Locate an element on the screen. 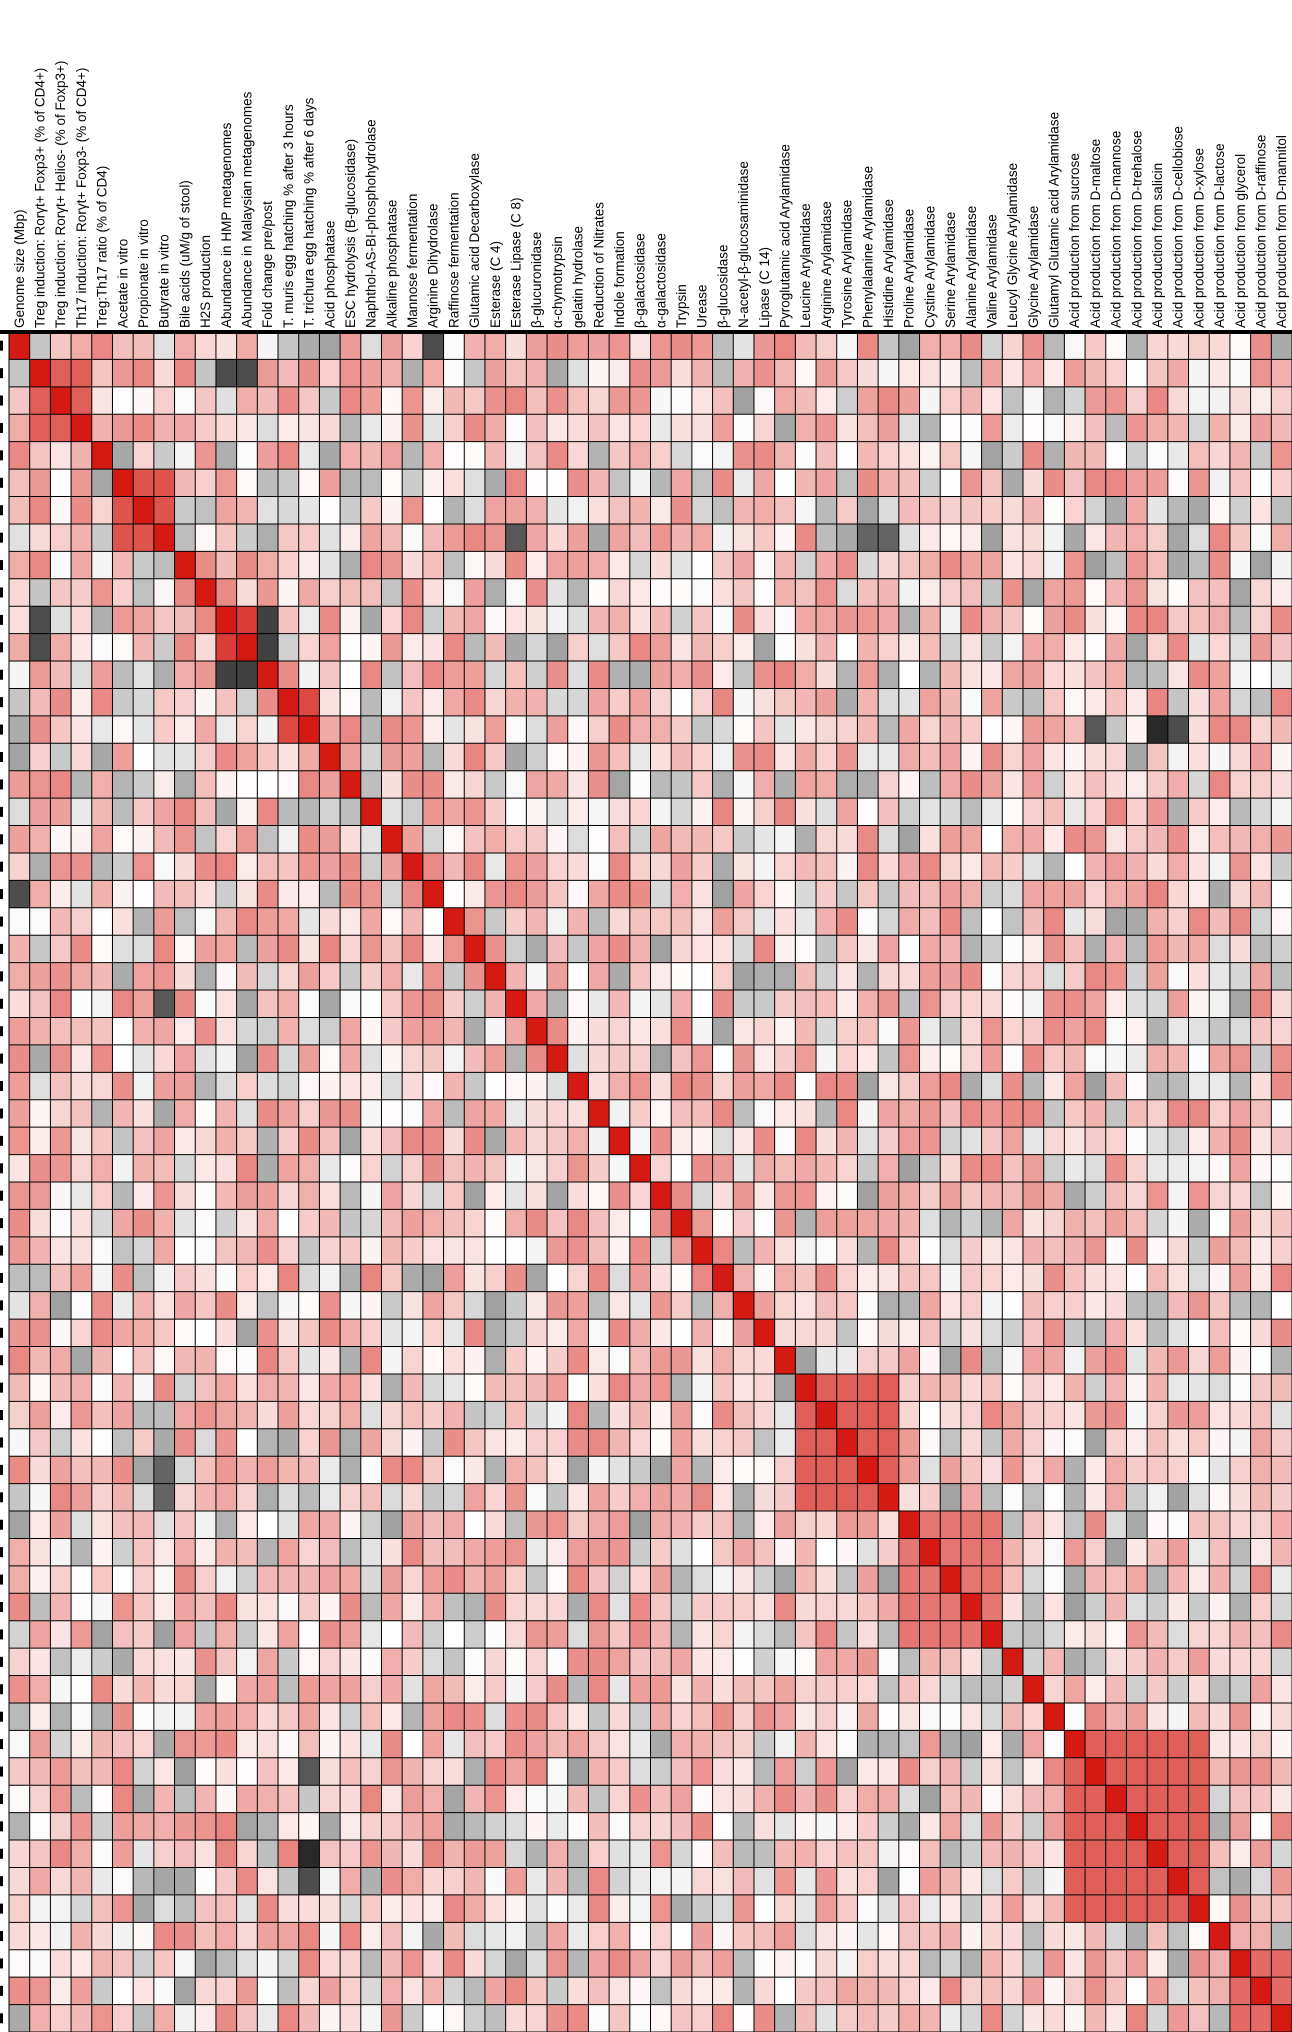 The width and height of the screenshot is (1292, 2032). column-label: Acid production from D-trehalose is located at coordinates (1136, 229).